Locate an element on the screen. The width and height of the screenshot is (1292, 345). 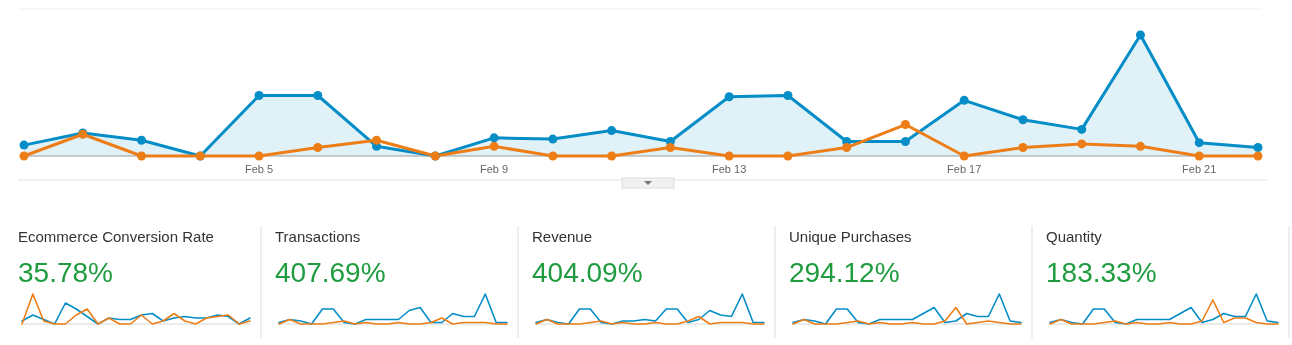
chart-title: Revenue is located at coordinates (562, 236).